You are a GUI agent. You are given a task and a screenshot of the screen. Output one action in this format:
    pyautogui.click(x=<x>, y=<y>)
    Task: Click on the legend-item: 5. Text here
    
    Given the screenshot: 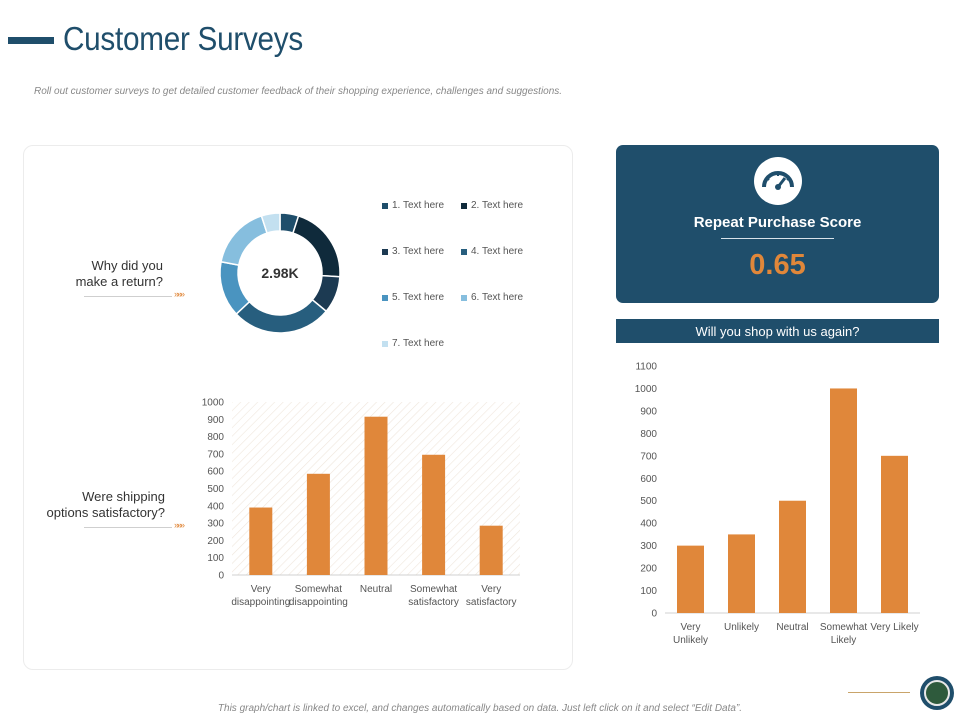 What is the action you would take?
    pyautogui.click(x=413, y=297)
    